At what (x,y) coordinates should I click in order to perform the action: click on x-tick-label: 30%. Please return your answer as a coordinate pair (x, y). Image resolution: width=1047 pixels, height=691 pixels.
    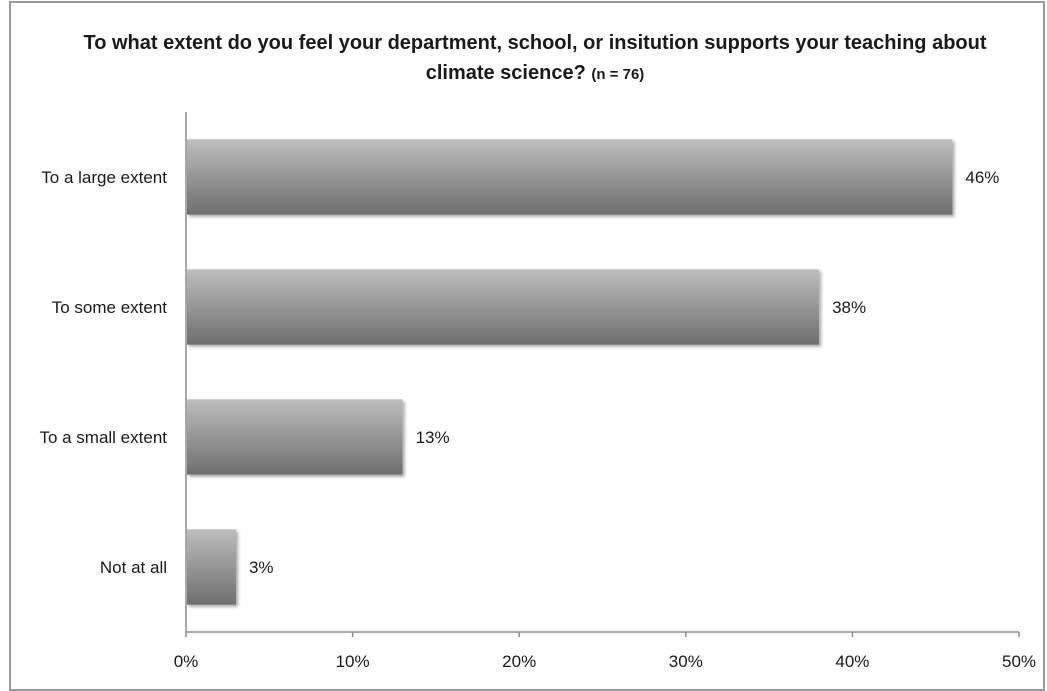
    Looking at the image, I should click on (686, 661).